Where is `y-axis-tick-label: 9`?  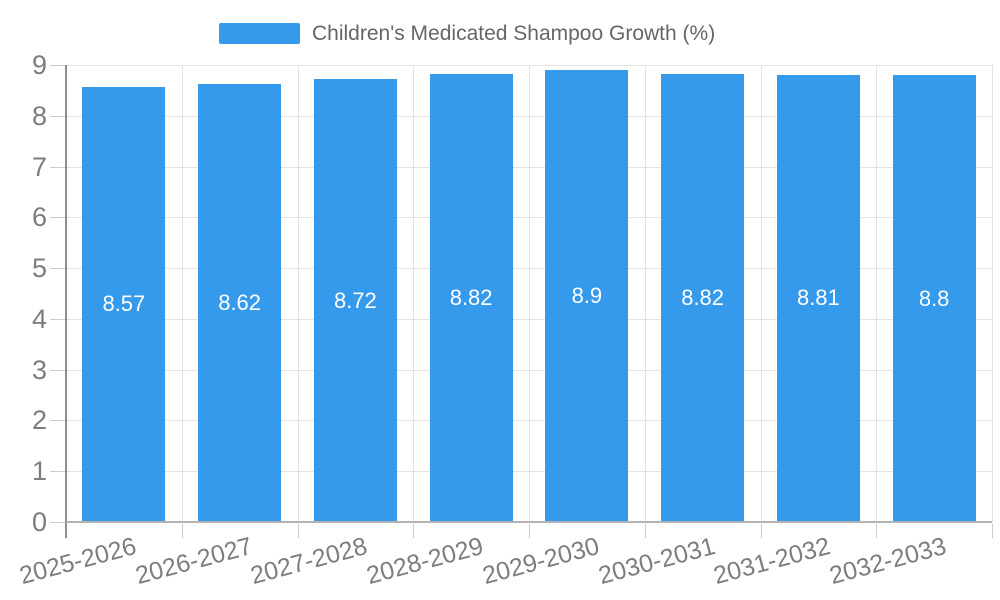
y-axis-tick-label: 9 is located at coordinates (39, 65).